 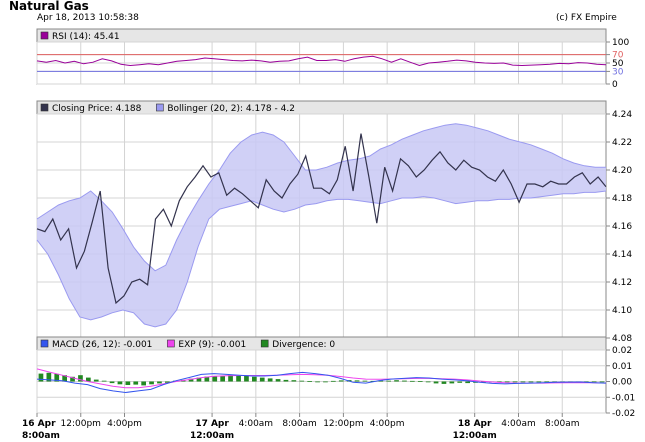 I want to click on credit: (c) FX Empire, so click(x=586, y=18).